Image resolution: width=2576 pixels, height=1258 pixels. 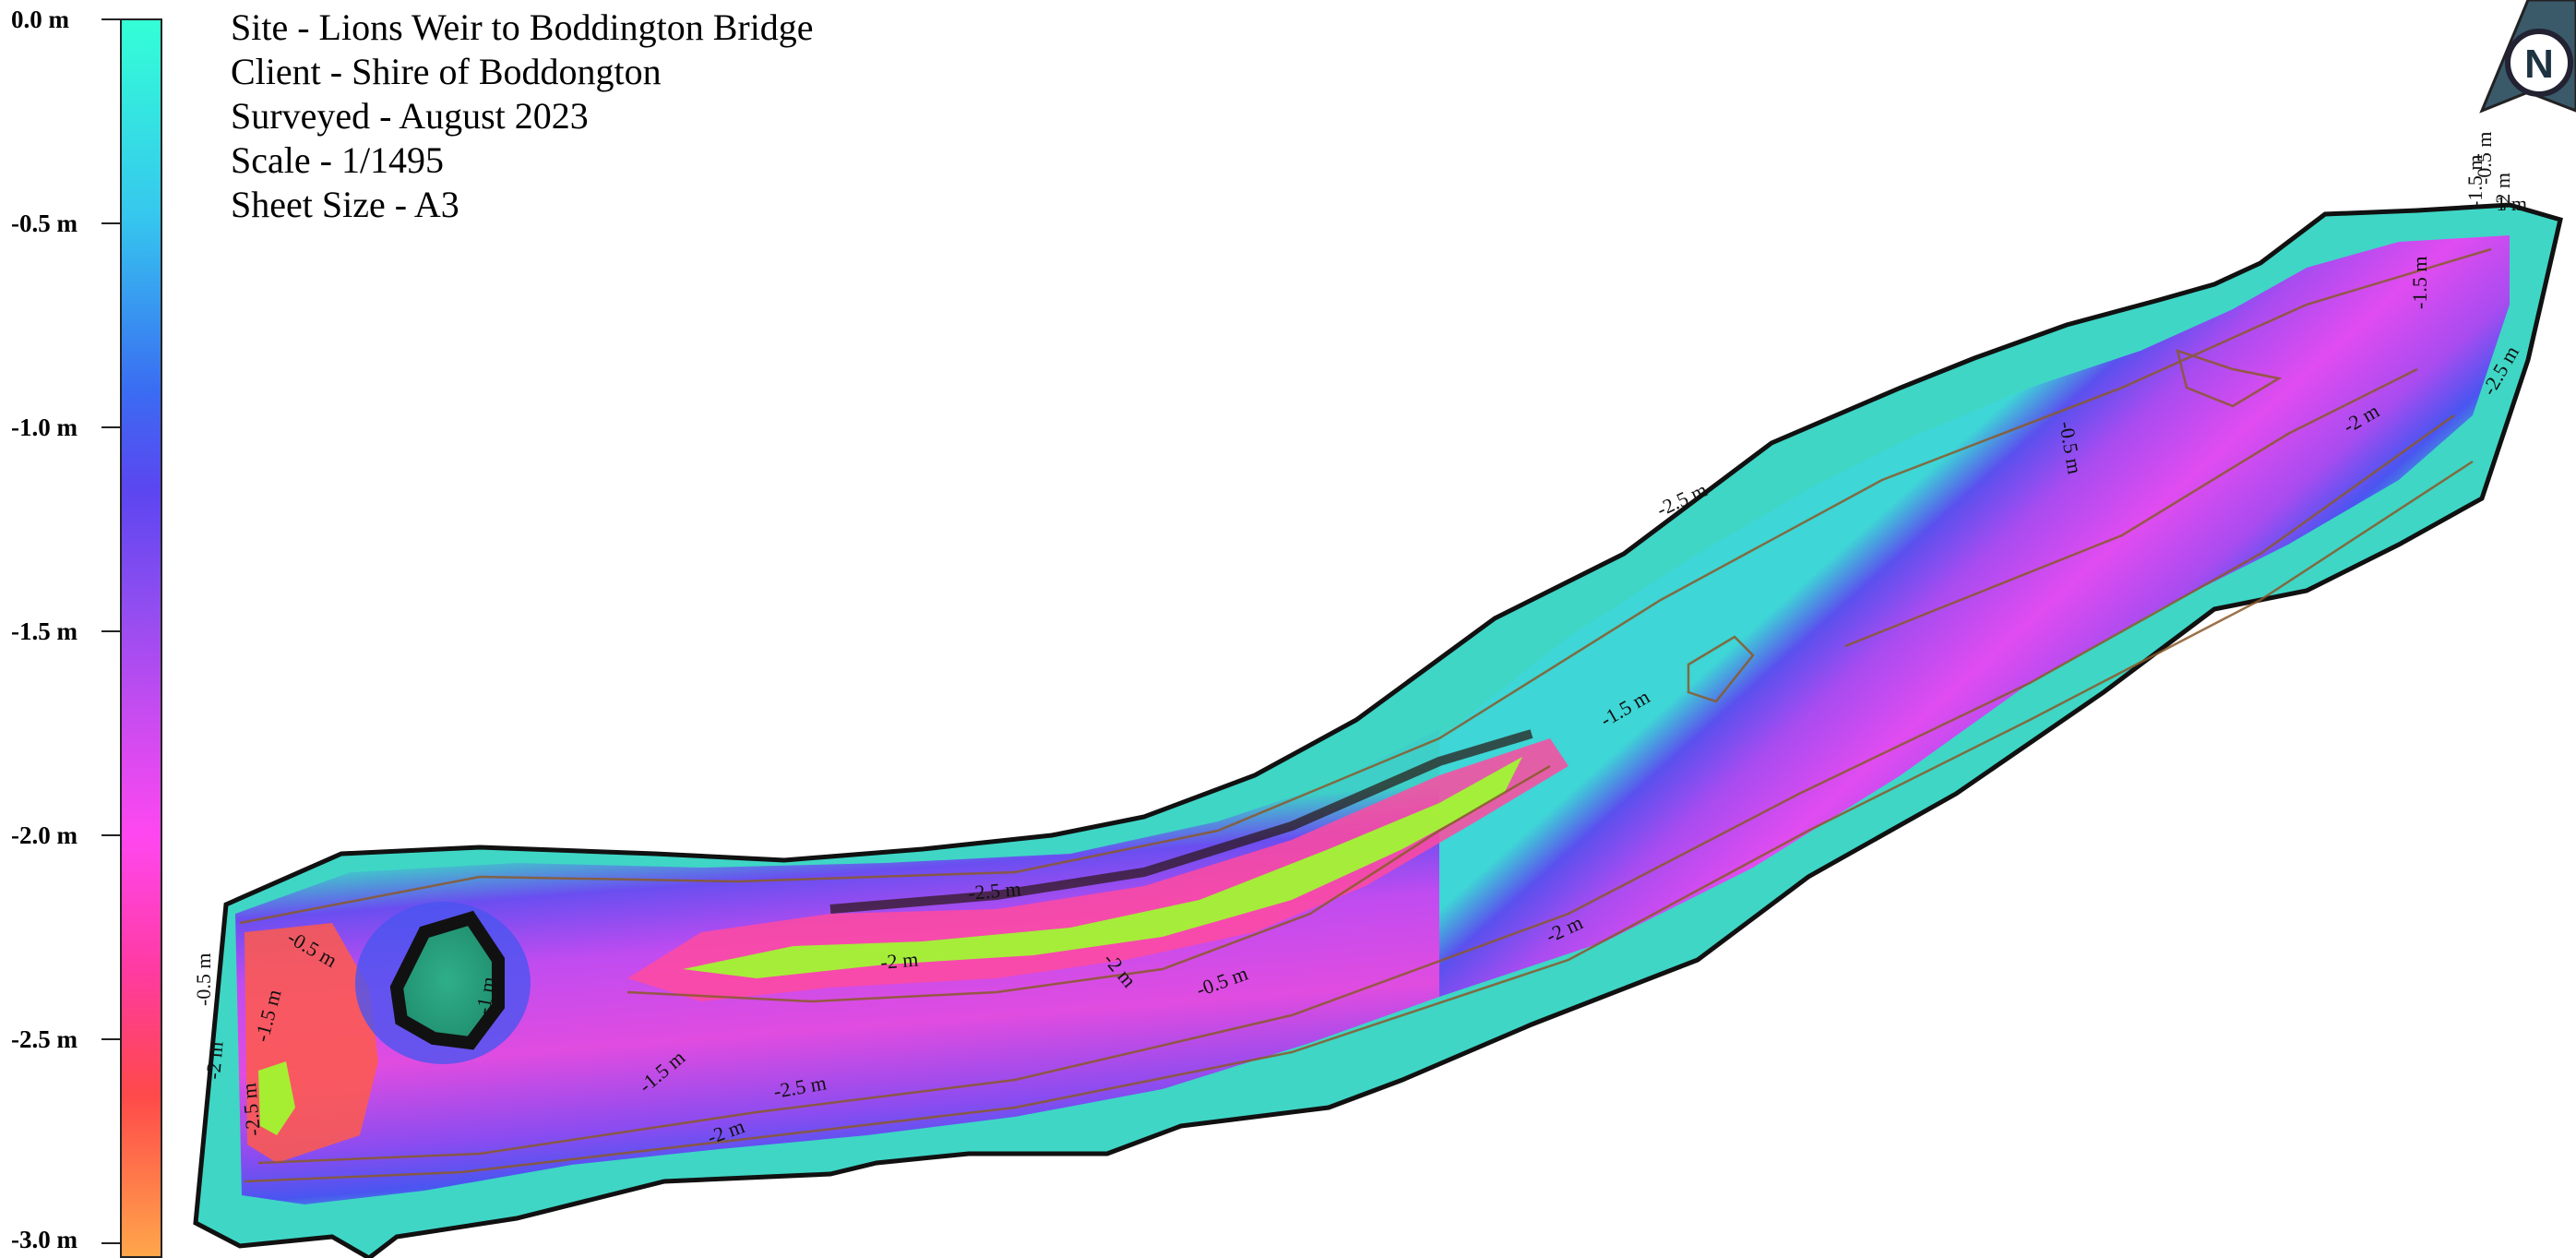 What do you see at coordinates (45, 631) in the screenshot?
I see `legend-tick-label: -1.5 m` at bounding box center [45, 631].